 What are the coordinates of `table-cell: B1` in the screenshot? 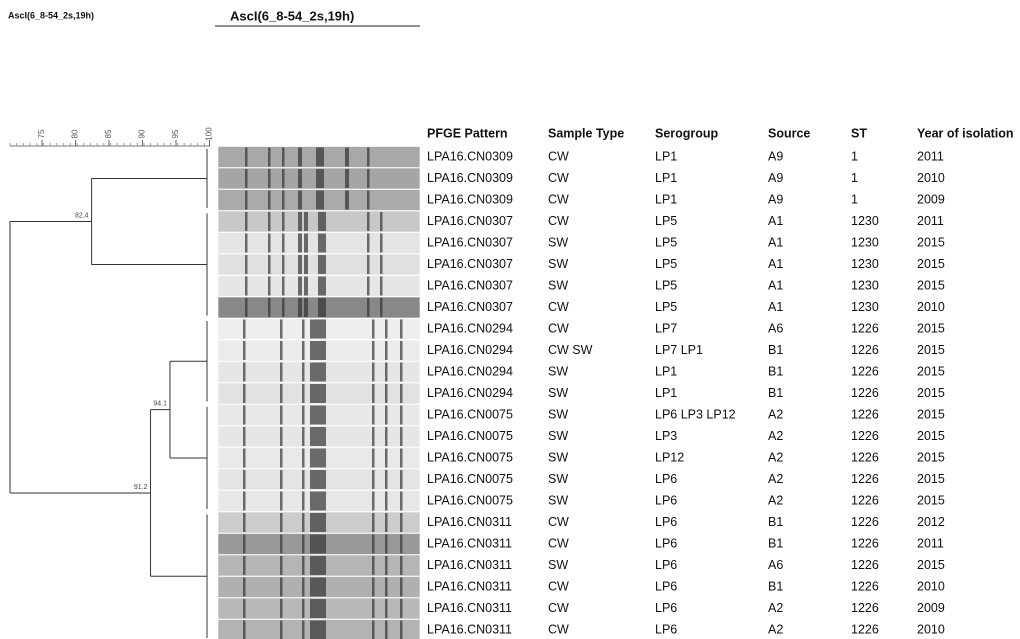 It's located at (775, 586).